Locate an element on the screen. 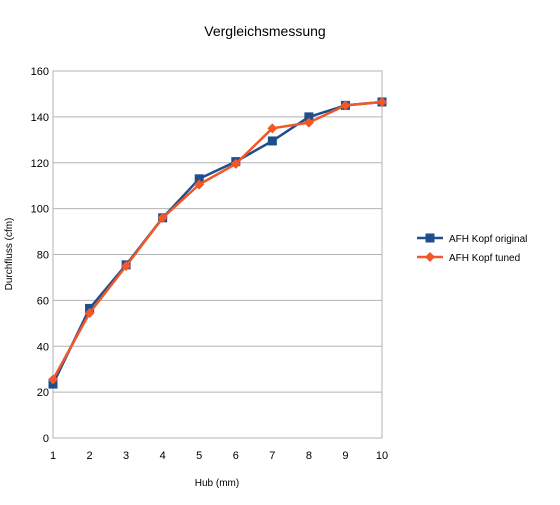  y-axis-ticks: 0 20 40 60 80 100 120 140 160 is located at coordinates (40, 255).